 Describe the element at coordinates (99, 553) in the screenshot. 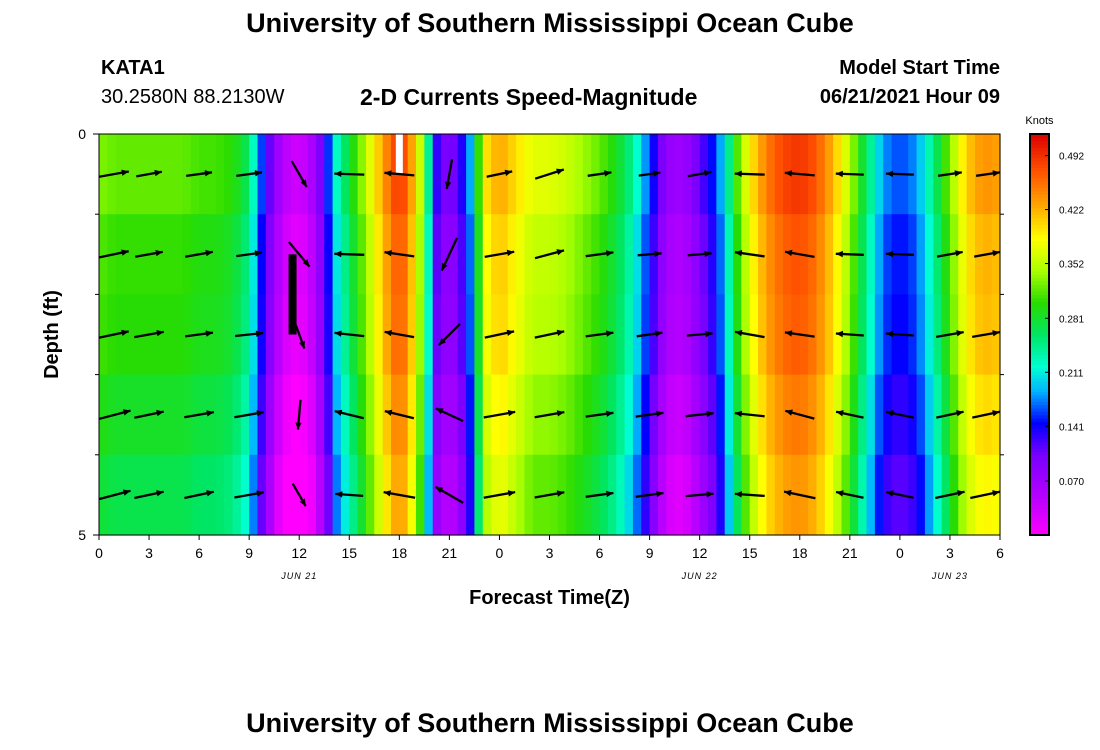

I see `x-tick-label: 0` at that location.